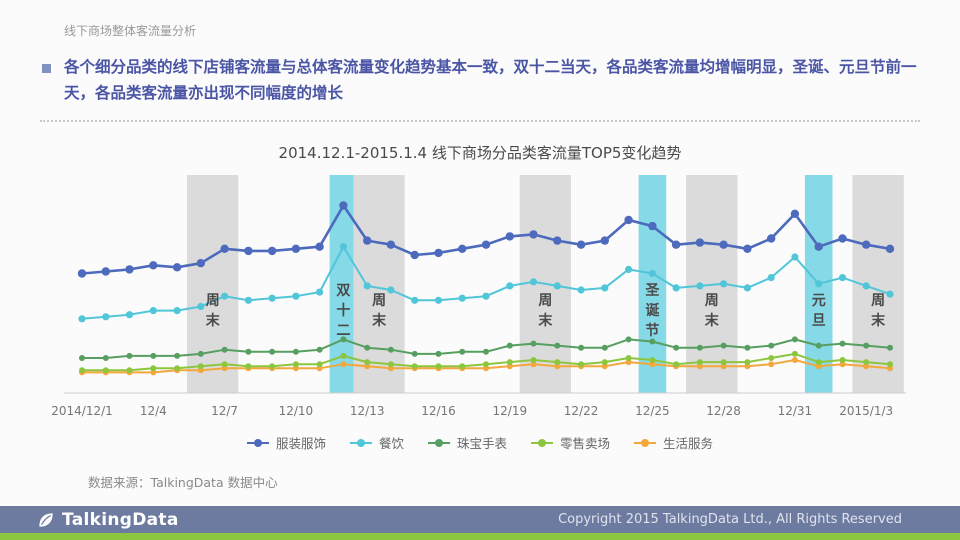 The image size is (960, 540). Describe the element at coordinates (480, 536) in the screenshot. I see `footer-strip` at that location.